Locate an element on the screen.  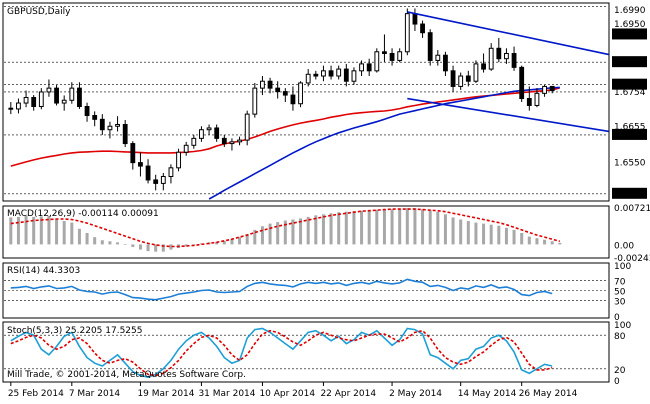
time-label: 10 Apr 2014 is located at coordinates (287, 394).